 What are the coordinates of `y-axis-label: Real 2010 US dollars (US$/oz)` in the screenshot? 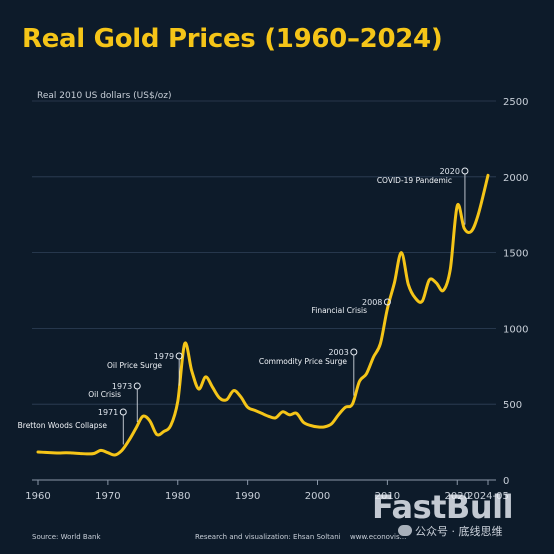 It's located at (104, 96).